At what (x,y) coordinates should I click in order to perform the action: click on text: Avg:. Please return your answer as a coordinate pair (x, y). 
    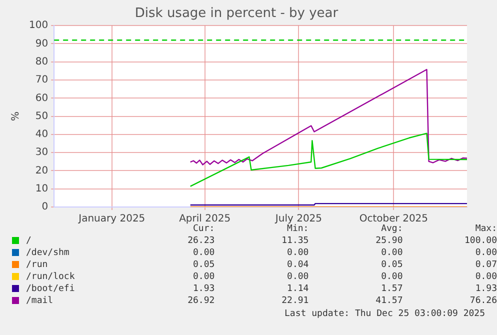
    Looking at the image, I should click on (391, 229).